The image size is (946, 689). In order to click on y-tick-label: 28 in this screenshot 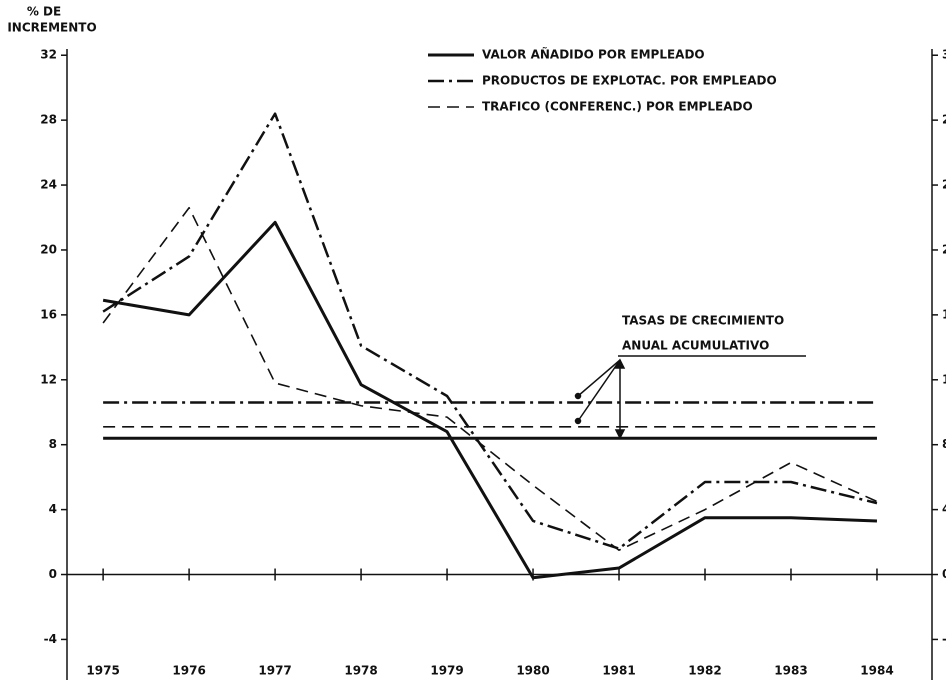, I will do `click(48, 120)`.